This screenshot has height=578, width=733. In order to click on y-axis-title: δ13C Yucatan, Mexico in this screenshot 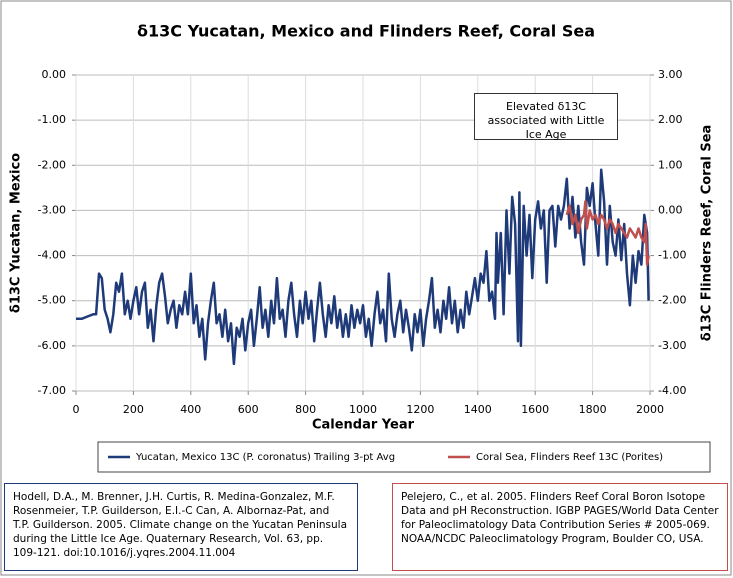, I will do `click(16, 233)`.